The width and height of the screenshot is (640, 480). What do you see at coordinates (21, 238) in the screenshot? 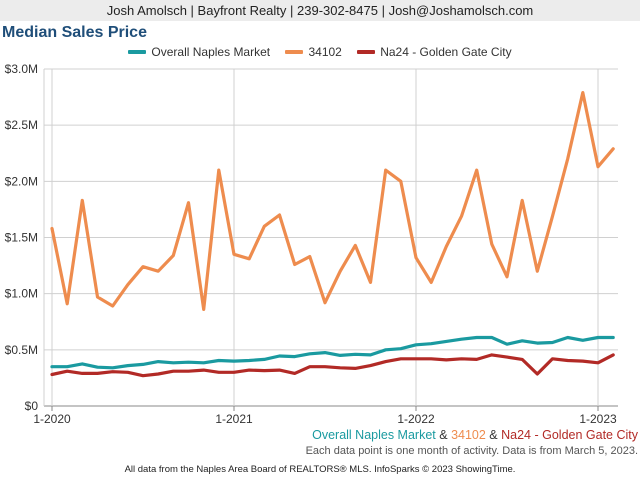
I see `y-tick-label: $1.5M` at bounding box center [21, 238].